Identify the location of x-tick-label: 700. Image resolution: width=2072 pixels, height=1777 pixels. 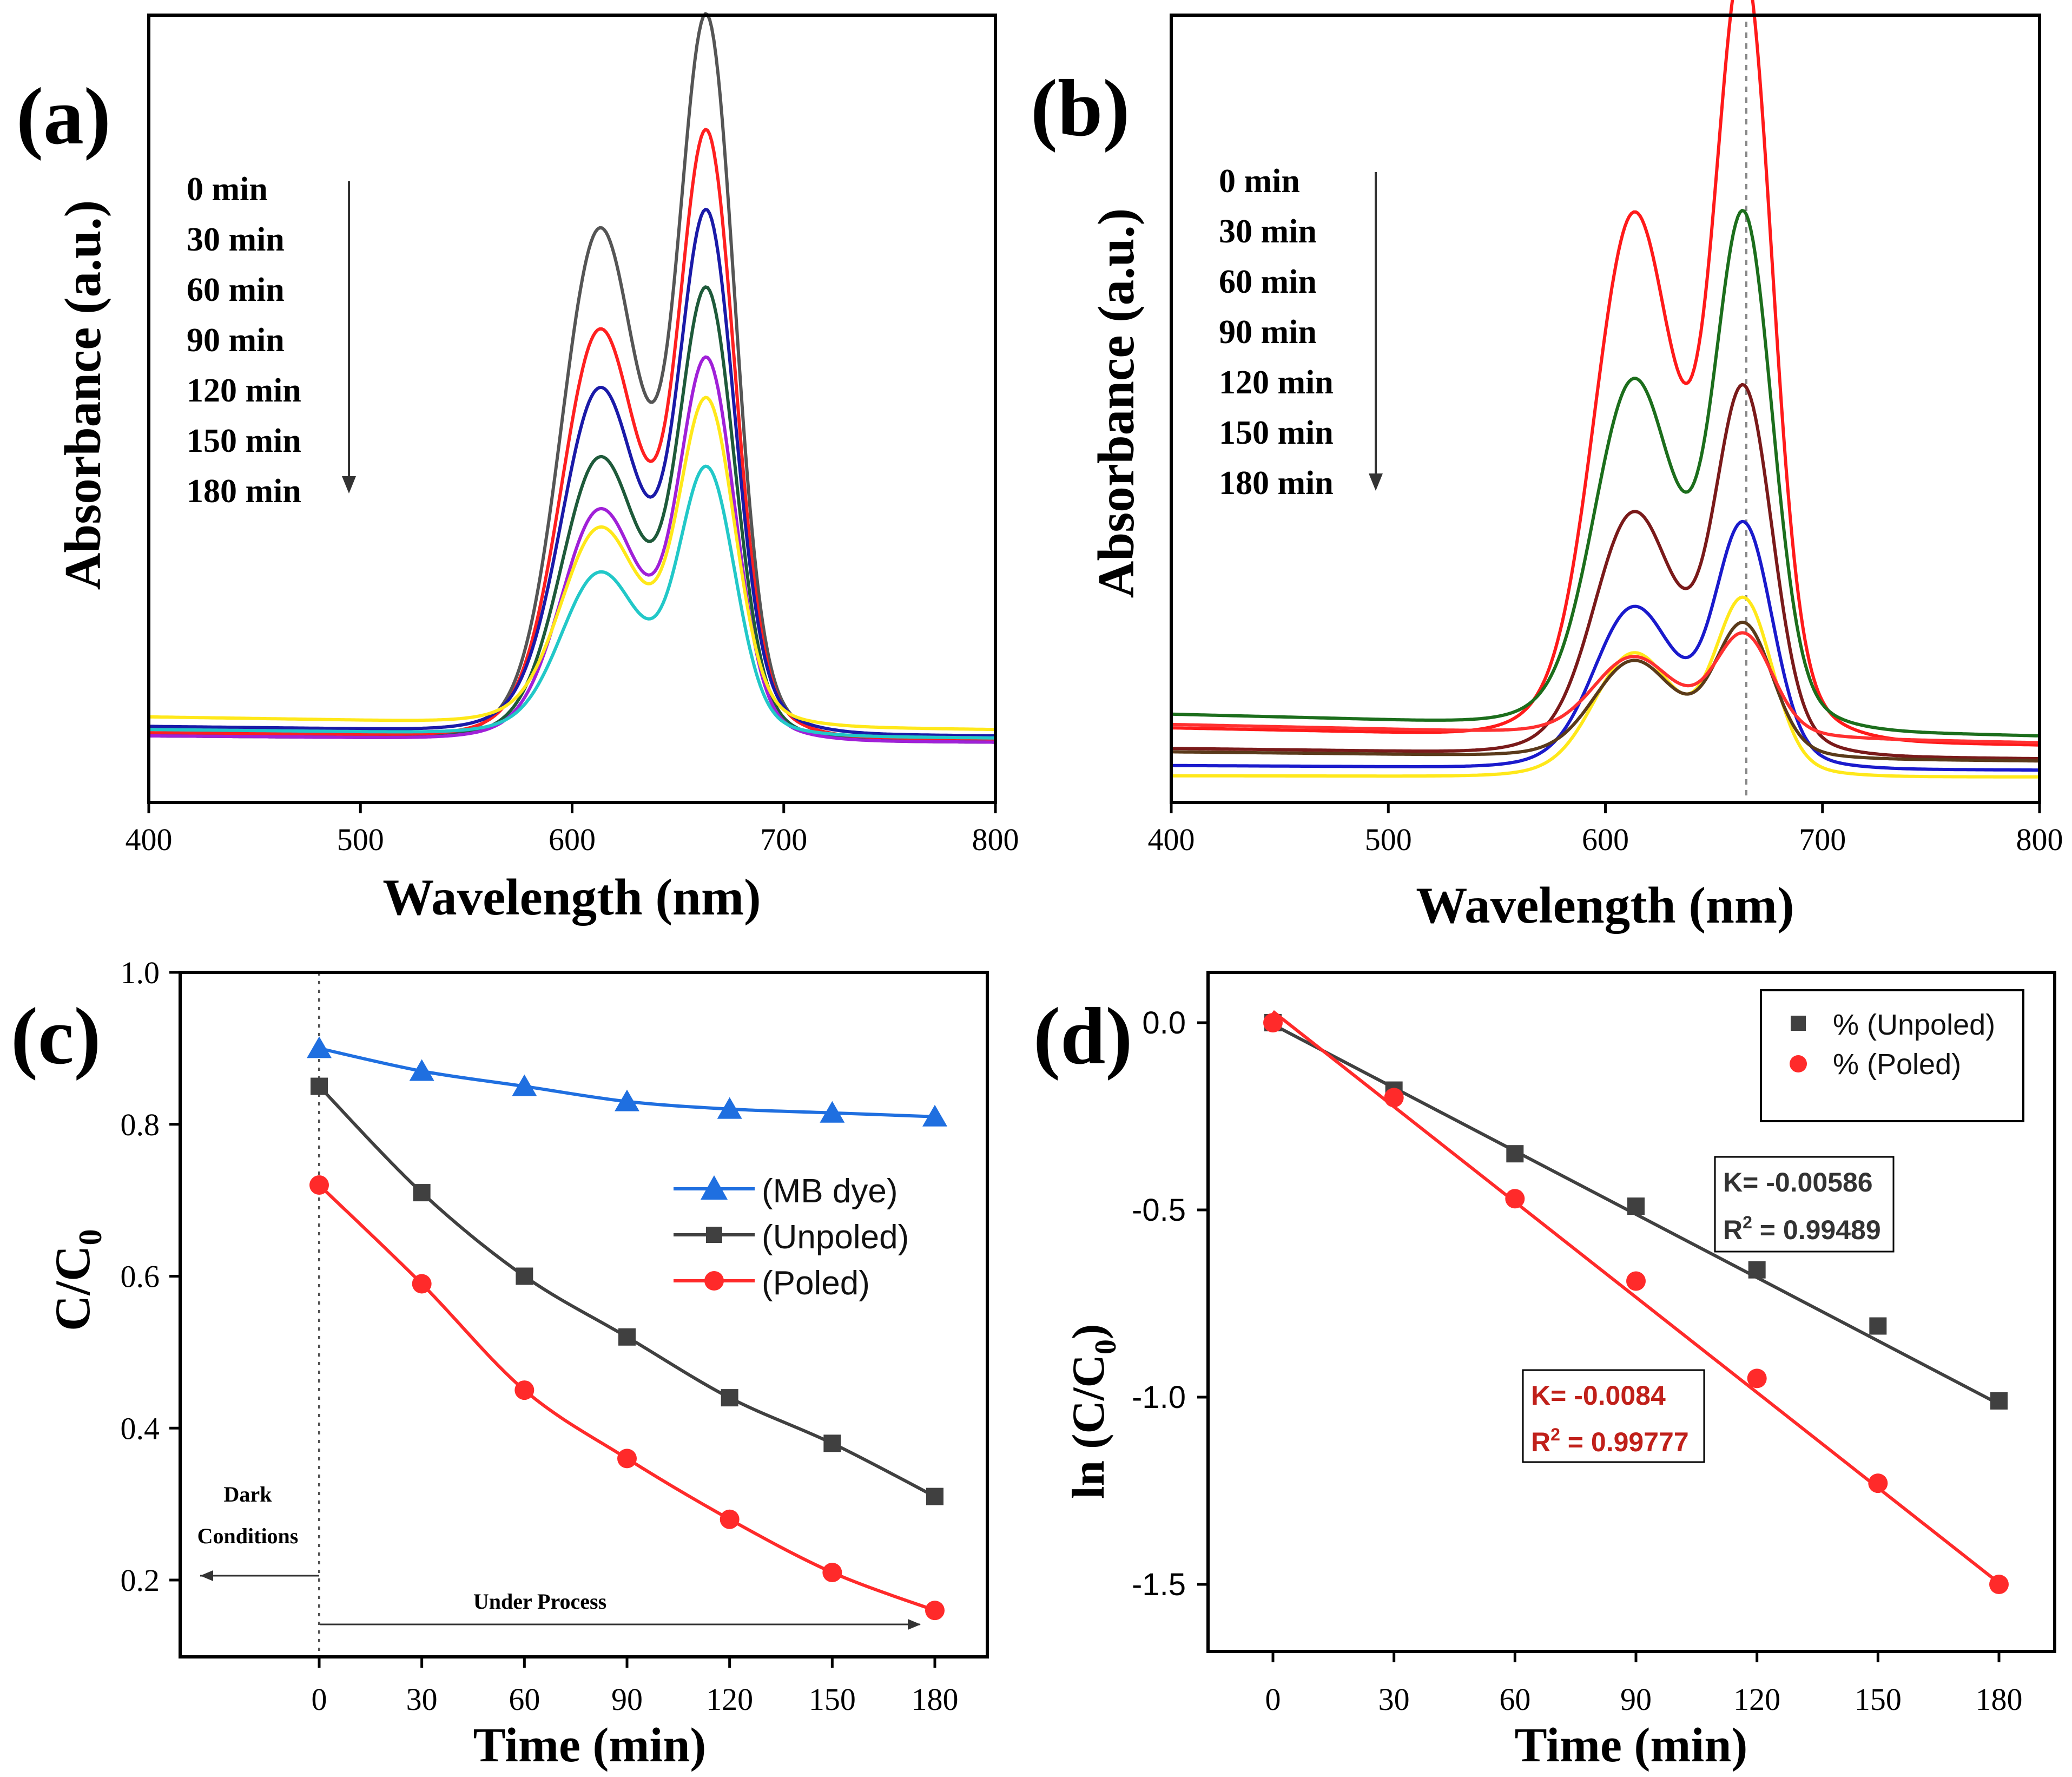
(783, 840).